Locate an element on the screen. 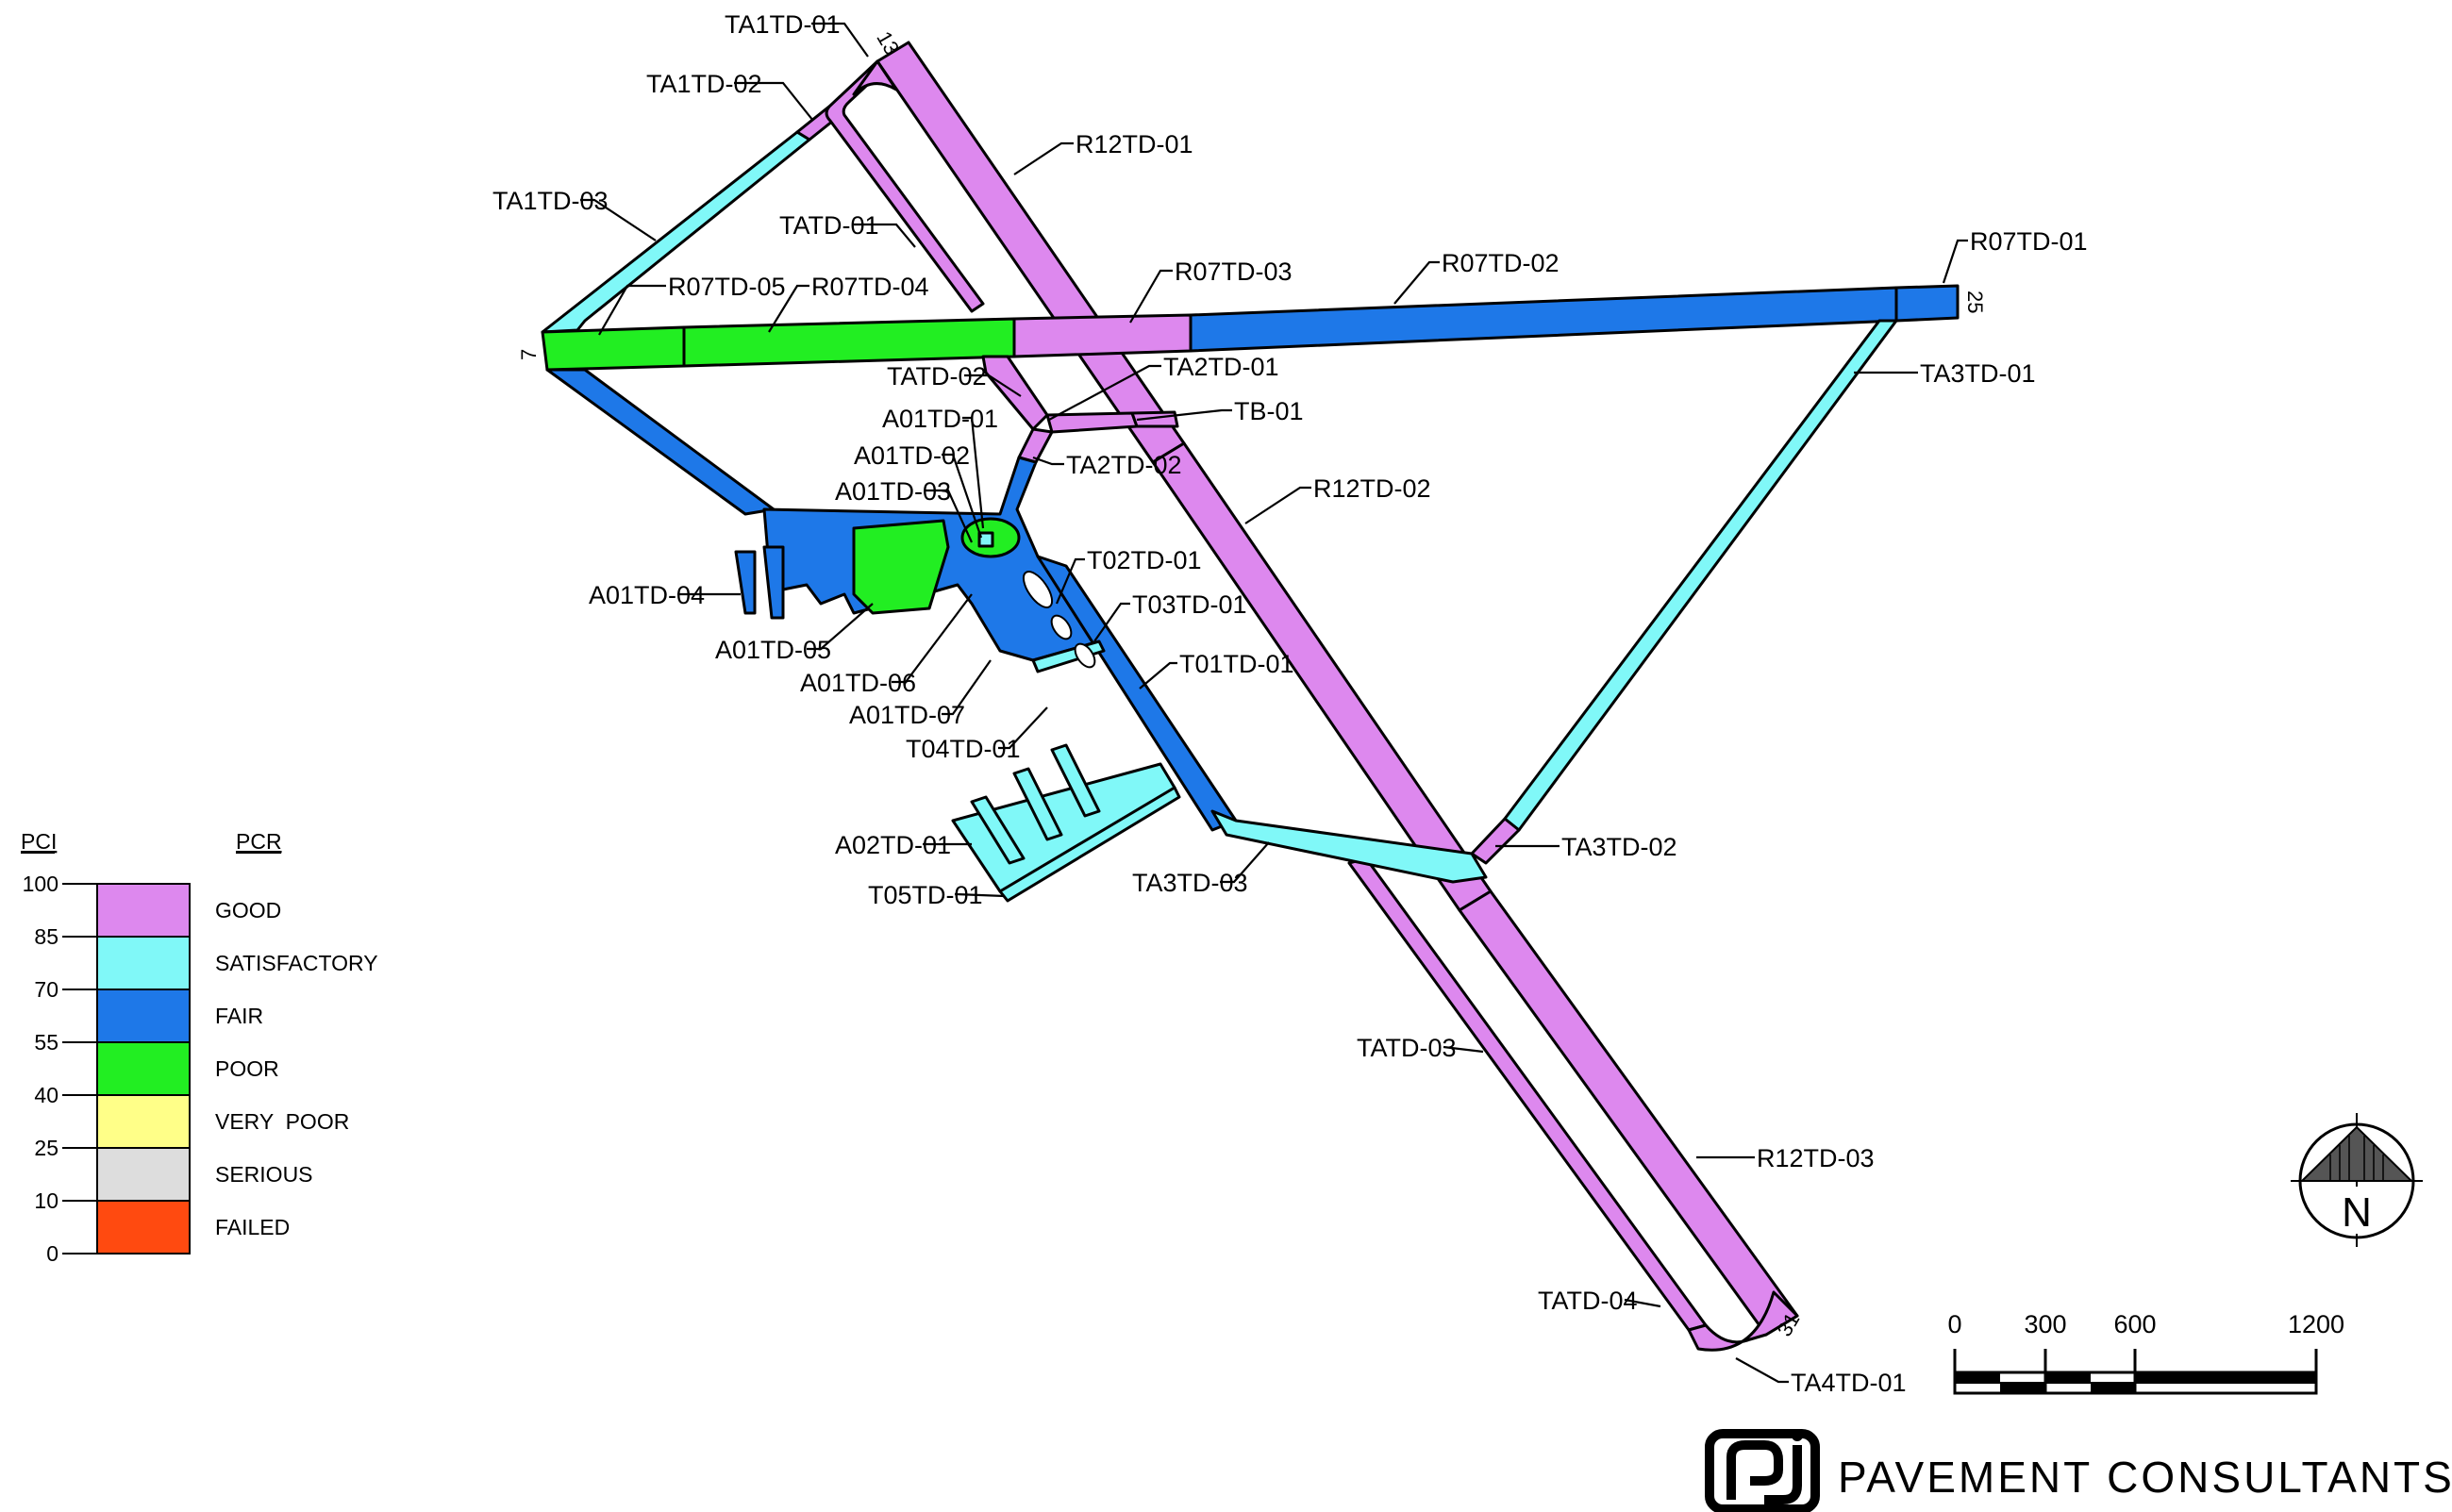 Image resolution: width=2452 pixels, height=1512 pixels. brand-block: PAVEMENT CONSULTANTS INC. is located at coordinates (2078, 1470).